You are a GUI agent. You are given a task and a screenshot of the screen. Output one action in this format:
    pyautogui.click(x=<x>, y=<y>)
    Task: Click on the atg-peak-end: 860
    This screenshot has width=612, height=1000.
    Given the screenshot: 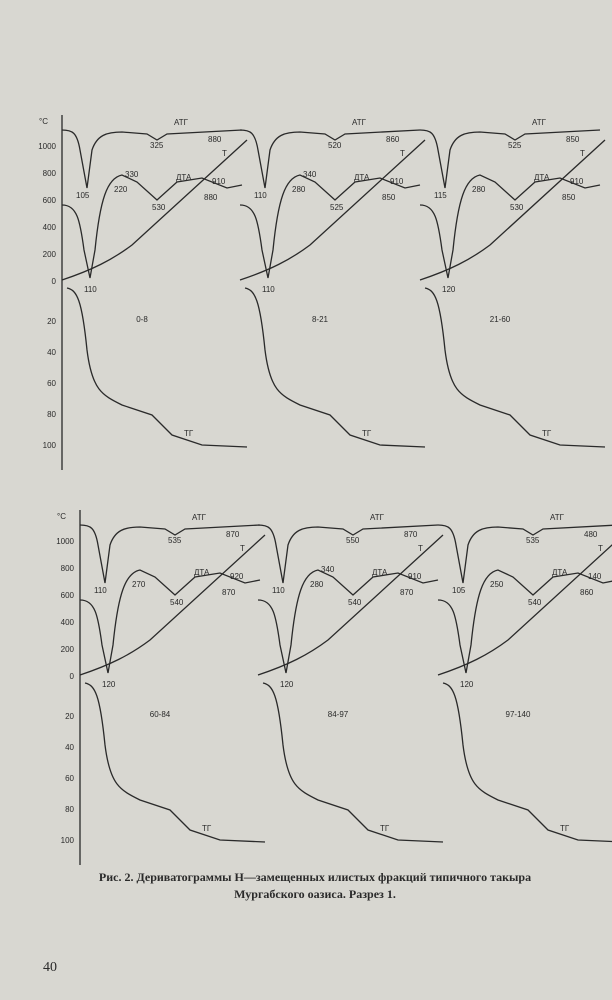 What is the action you would take?
    pyautogui.click(x=393, y=139)
    